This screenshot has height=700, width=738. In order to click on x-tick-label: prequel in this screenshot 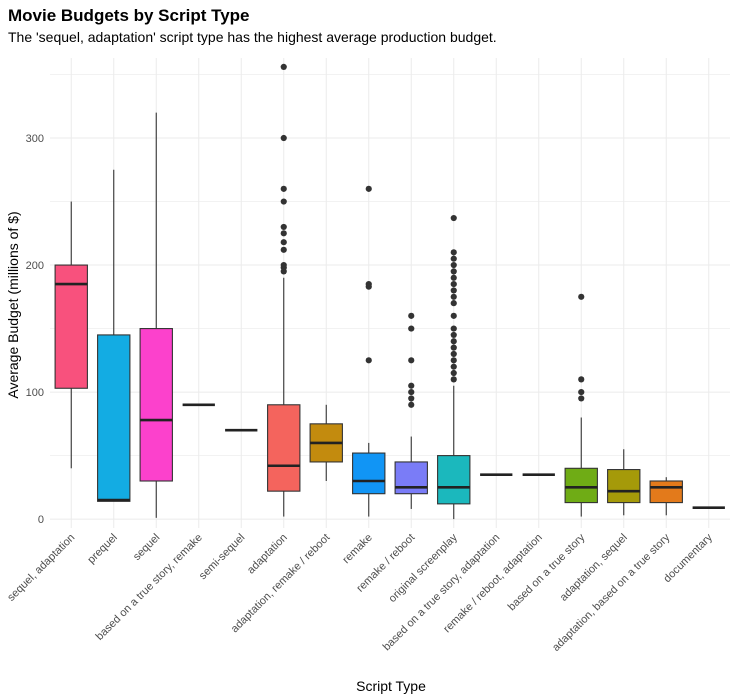, I will do `click(102, 549)`.